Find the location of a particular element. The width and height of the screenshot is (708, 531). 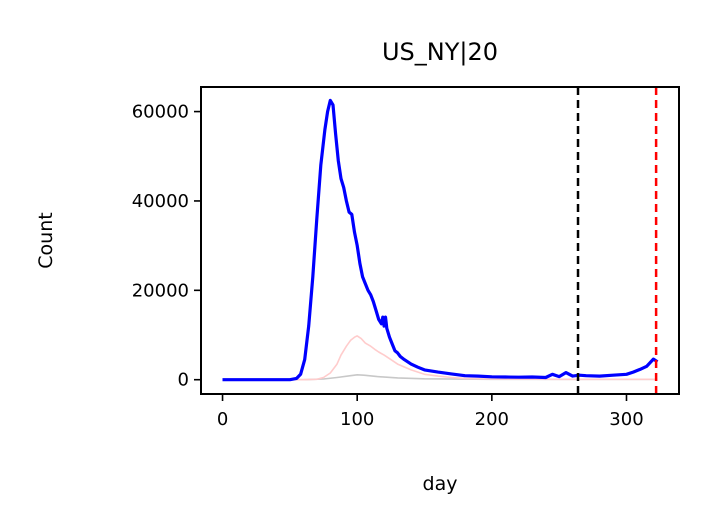

y-tick-label: 40000 is located at coordinates (160, 201).